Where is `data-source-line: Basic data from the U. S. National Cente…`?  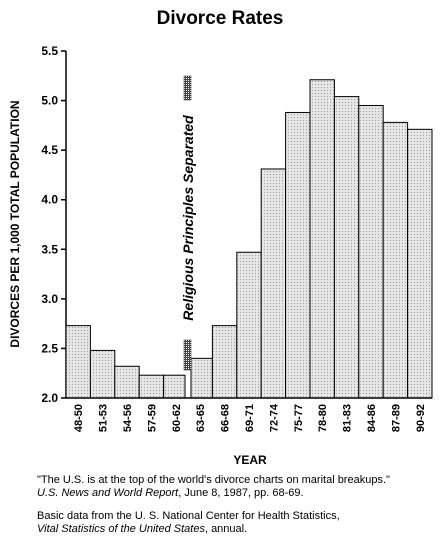 data-source-line: Basic data from the U. S. National Cente… is located at coordinates (188, 516).